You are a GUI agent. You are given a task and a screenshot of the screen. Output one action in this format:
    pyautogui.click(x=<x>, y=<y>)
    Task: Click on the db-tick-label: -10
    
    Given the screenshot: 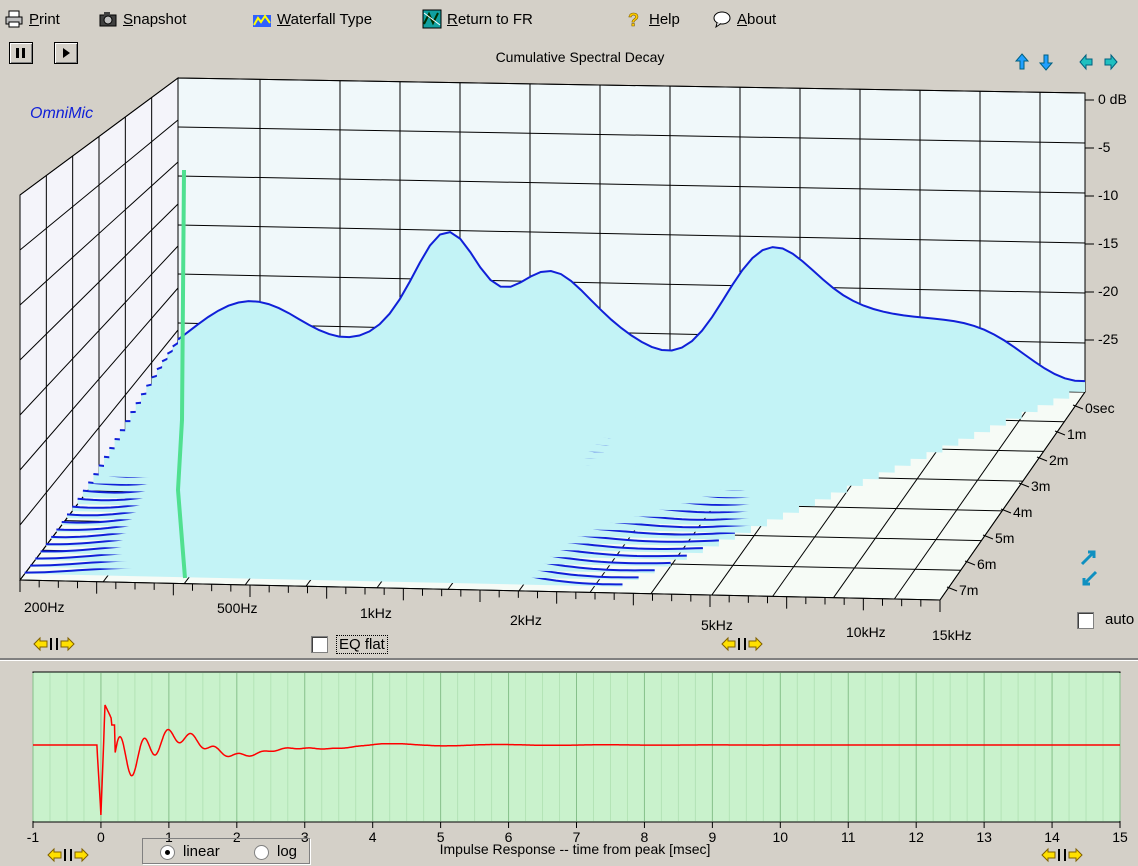 What is the action you would take?
    pyautogui.click(x=1108, y=195)
    